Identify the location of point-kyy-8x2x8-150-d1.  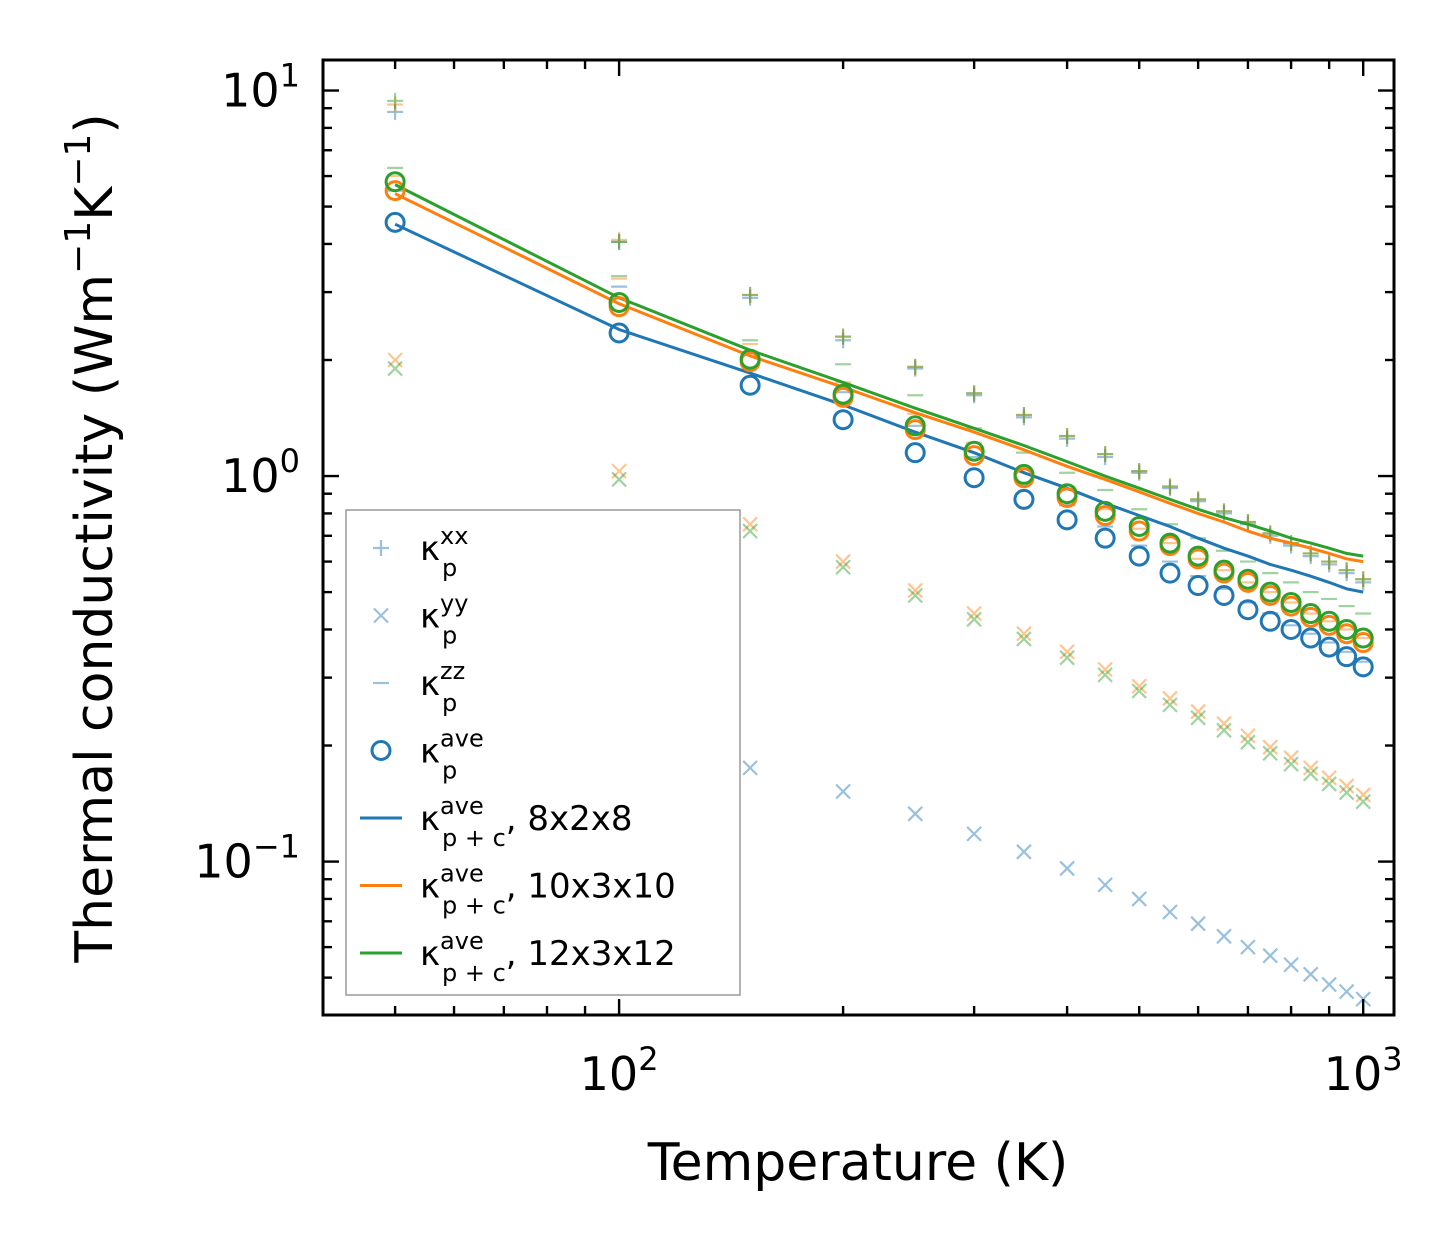
(750, 768).